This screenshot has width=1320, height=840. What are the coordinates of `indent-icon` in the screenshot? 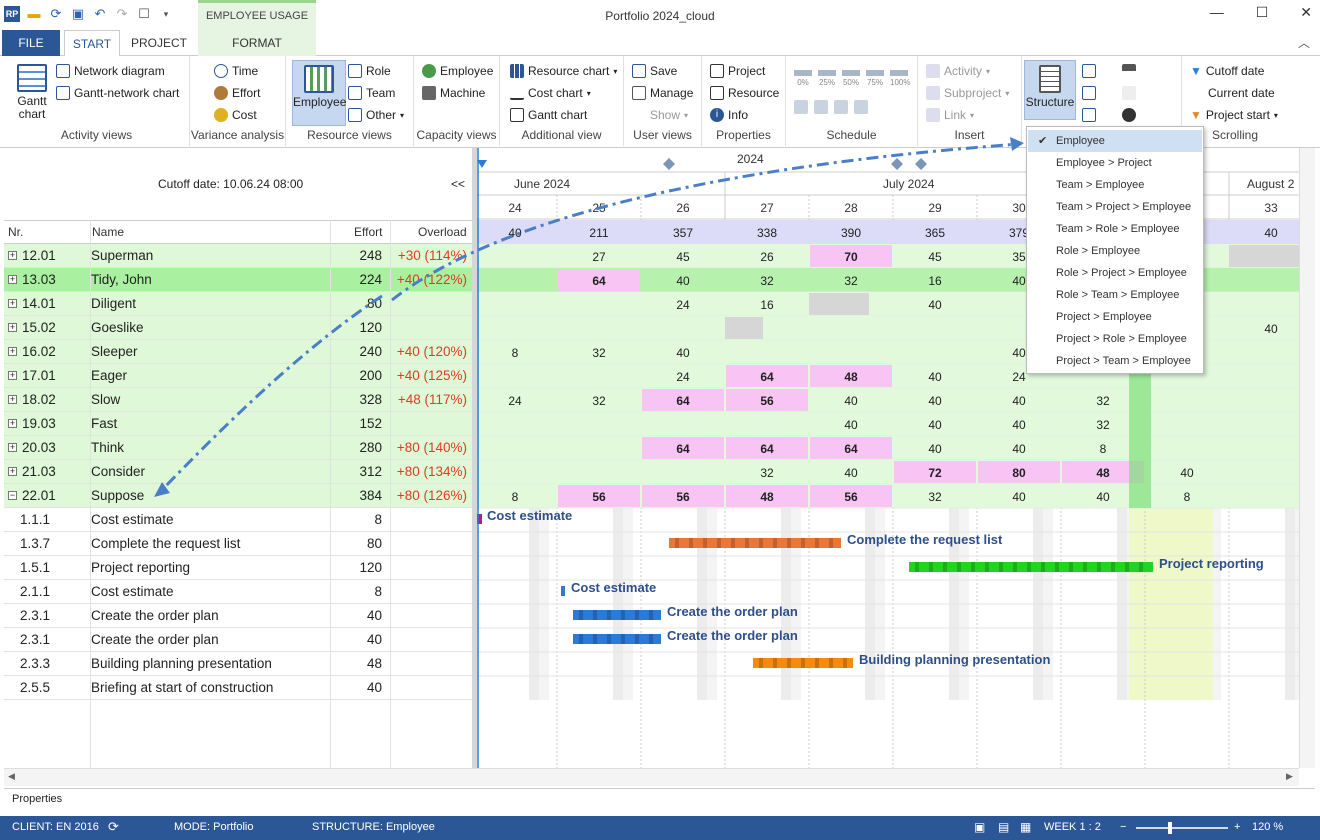 It's located at (861, 107).